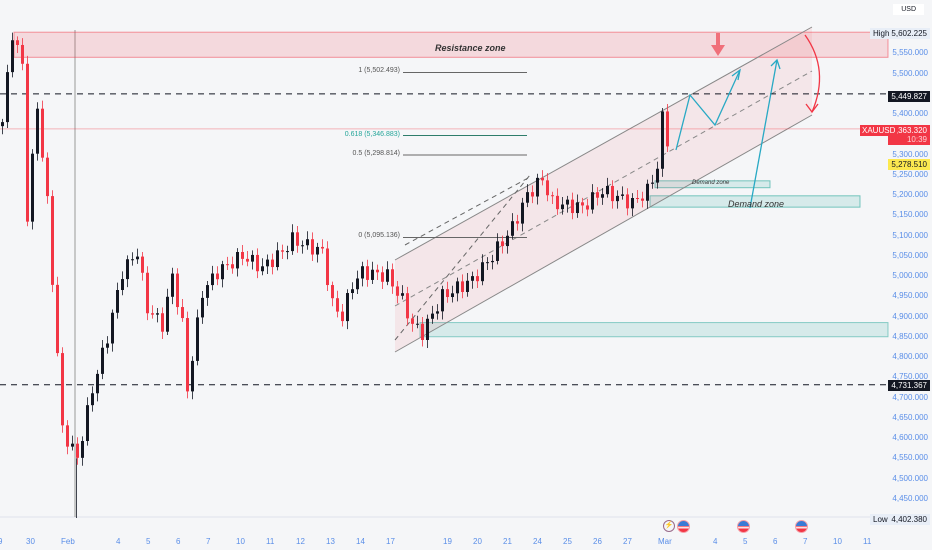  I want to click on current-price-tag: 5,363.320 10:39, so click(909, 135).